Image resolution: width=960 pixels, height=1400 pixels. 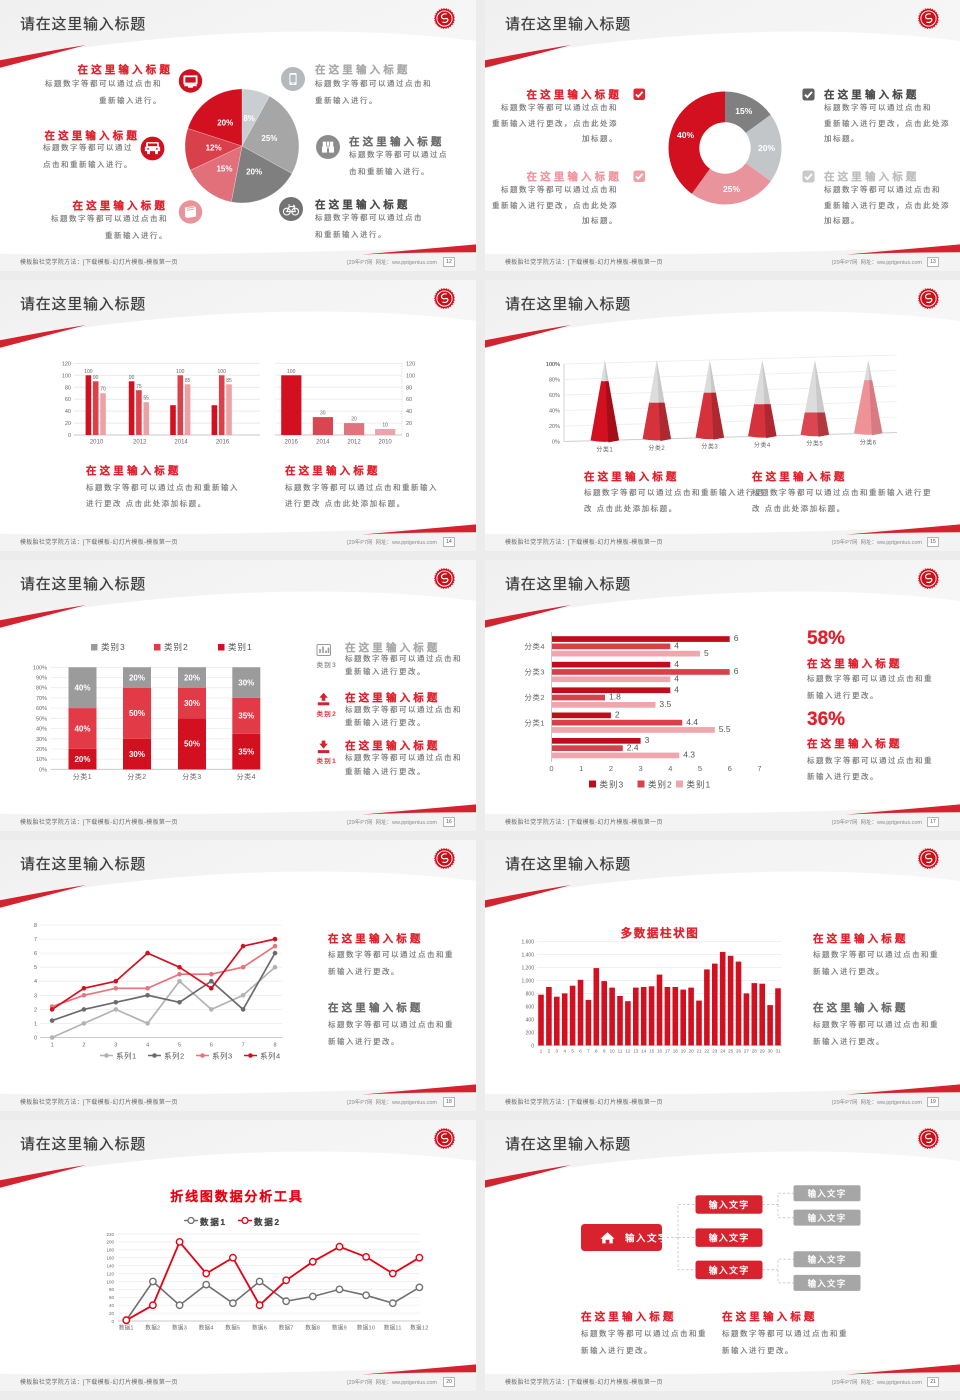 I want to click on svg-text: 1,000, so click(x=527, y=982).